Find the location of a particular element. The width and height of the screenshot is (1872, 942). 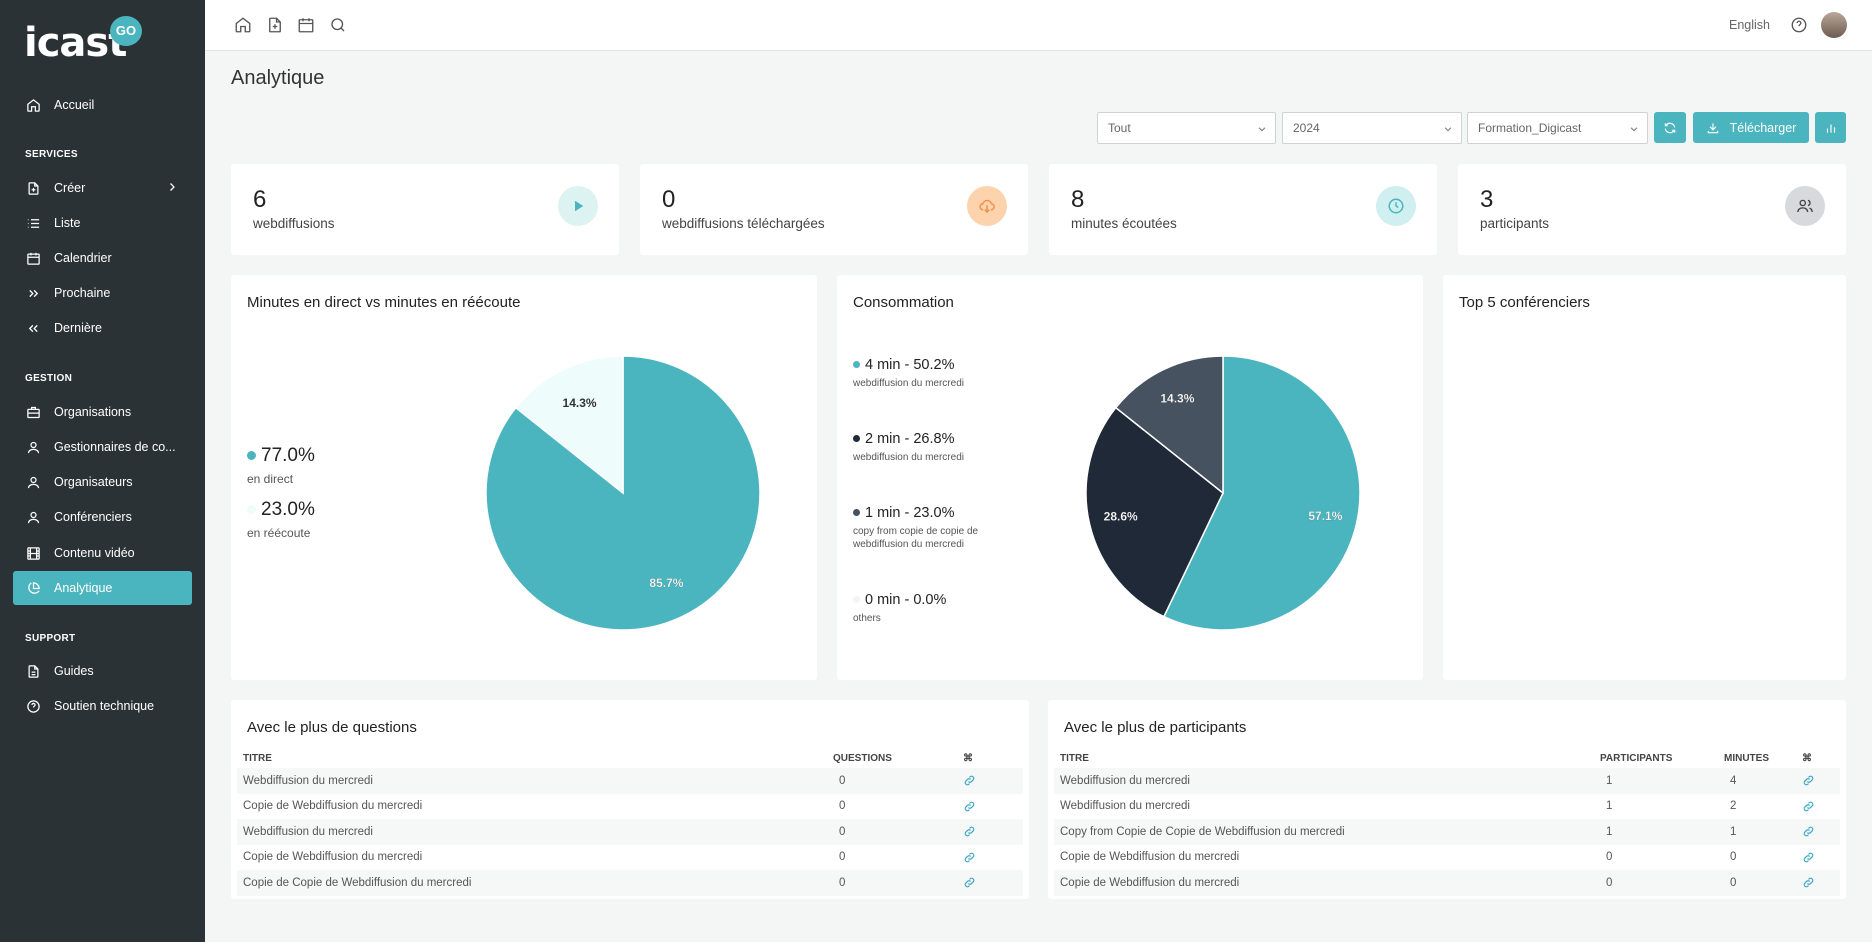

sidebar-item-soutien-technique: Soutien technique is located at coordinates (102, 706).